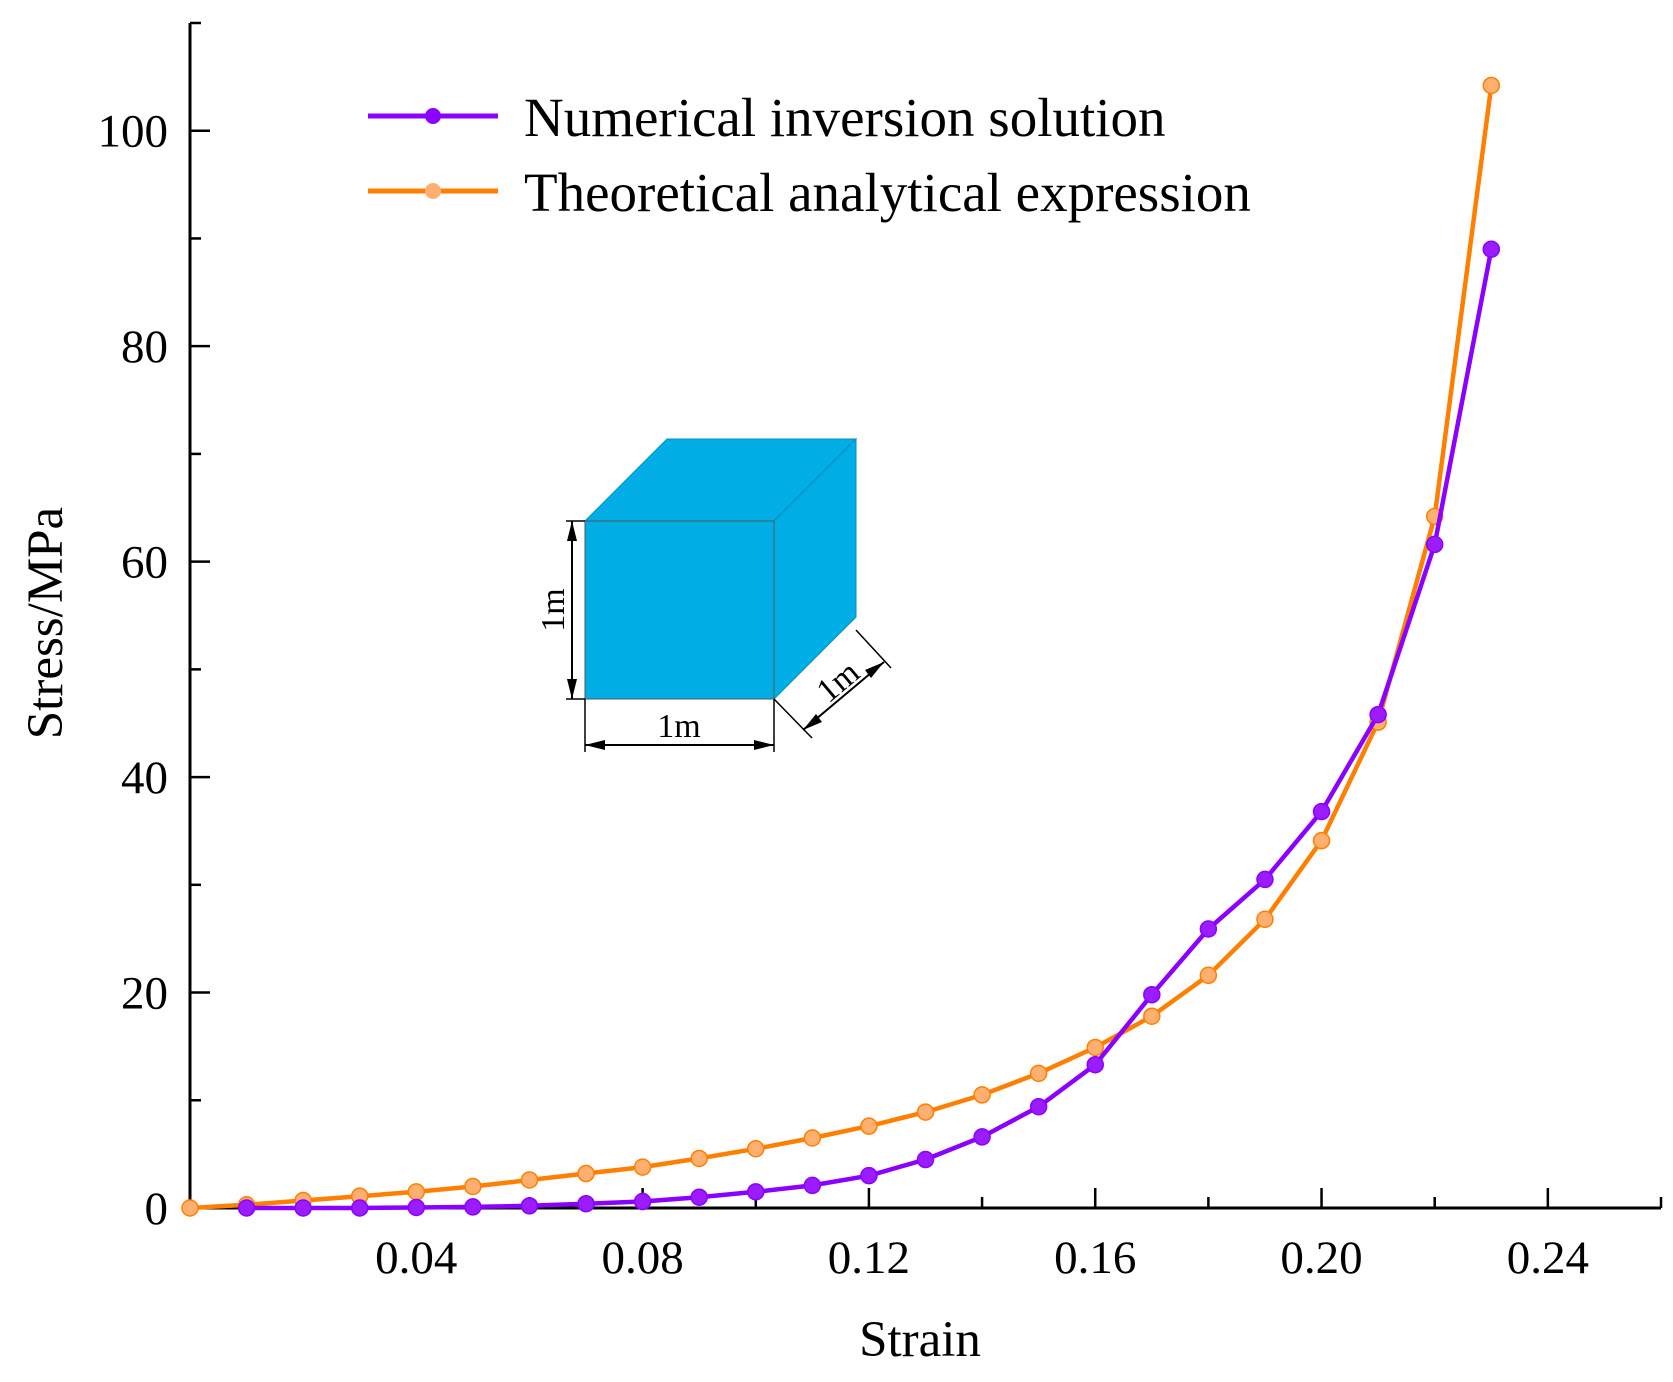 The image size is (1673, 1382). What do you see at coordinates (157, 1209) in the screenshot?
I see `y-tick-label: 0` at bounding box center [157, 1209].